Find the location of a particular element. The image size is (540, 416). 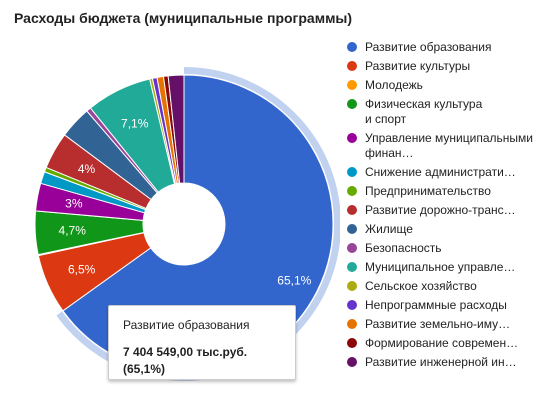

legend-item: Молодежь is located at coordinates (440, 87).